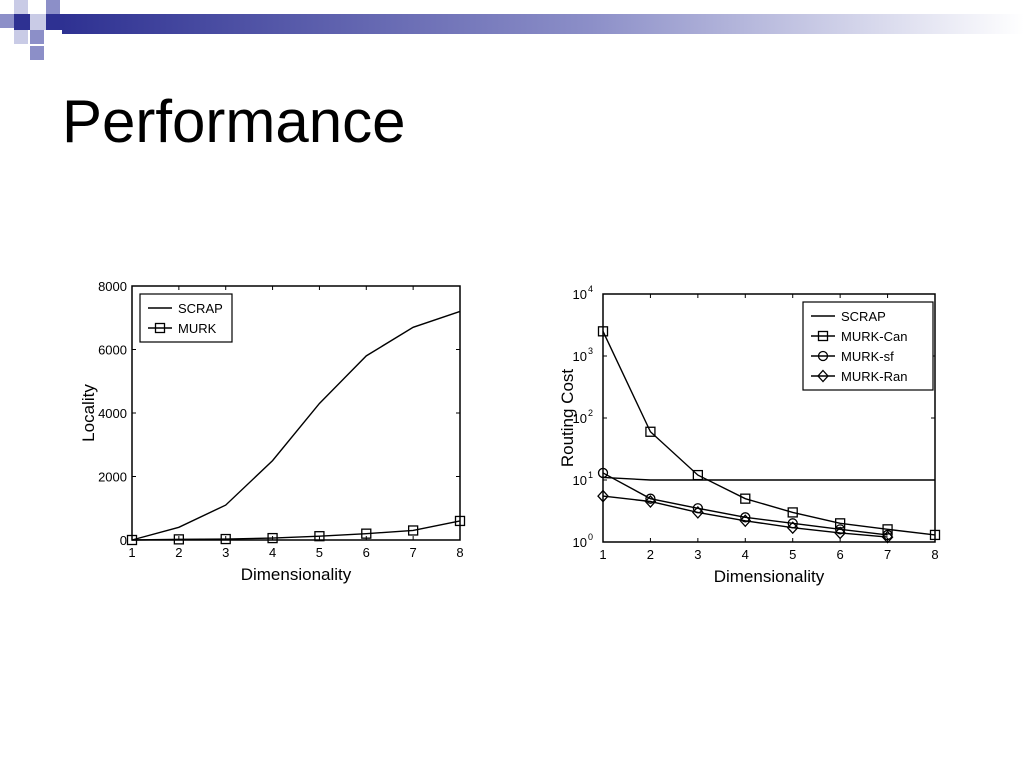 The width and height of the screenshot is (1024, 768). Describe the element at coordinates (590, 289) in the screenshot. I see `y-tick-exponent: 4` at that location.